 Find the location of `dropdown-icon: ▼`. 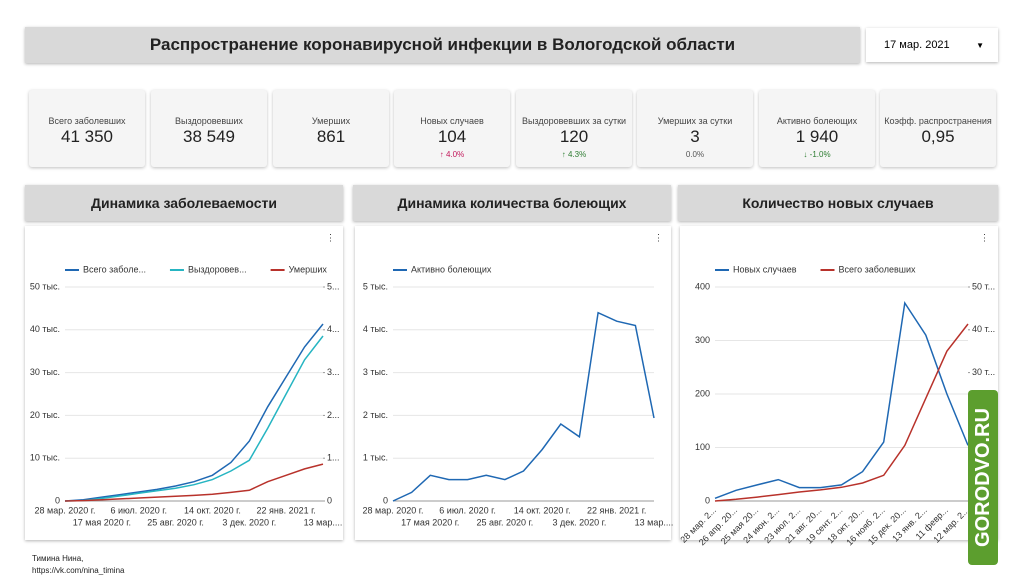

dropdown-icon: ▼ is located at coordinates (980, 45).